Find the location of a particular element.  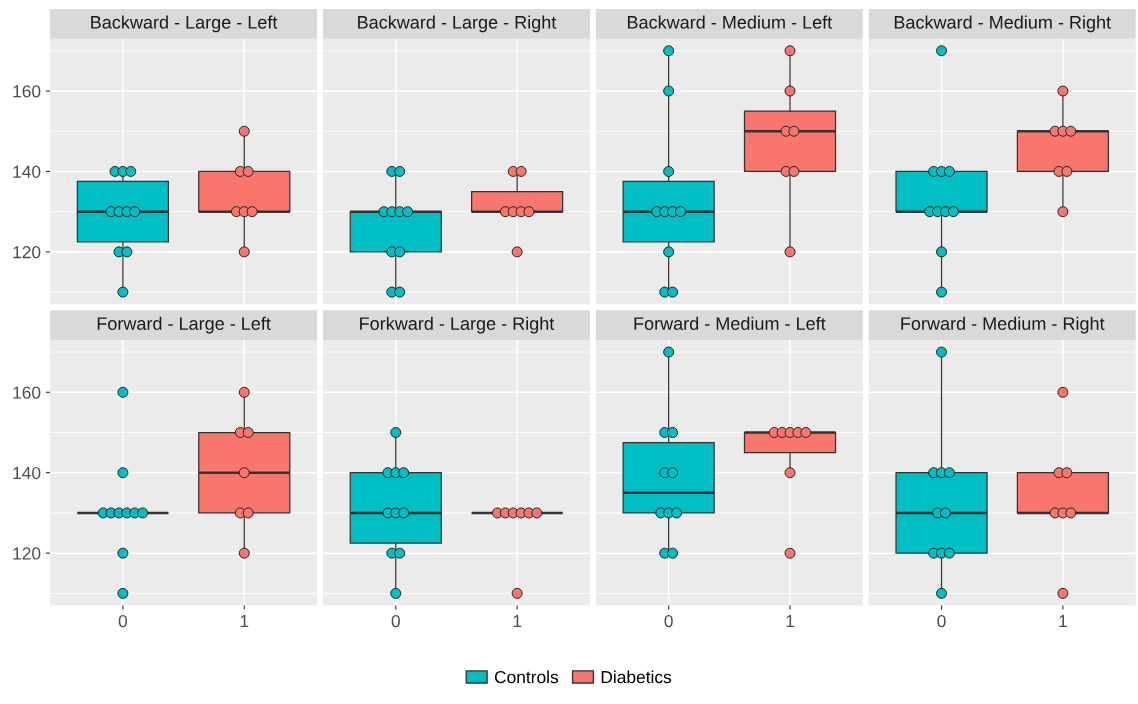

legend-label: Controls is located at coordinates (526, 677).